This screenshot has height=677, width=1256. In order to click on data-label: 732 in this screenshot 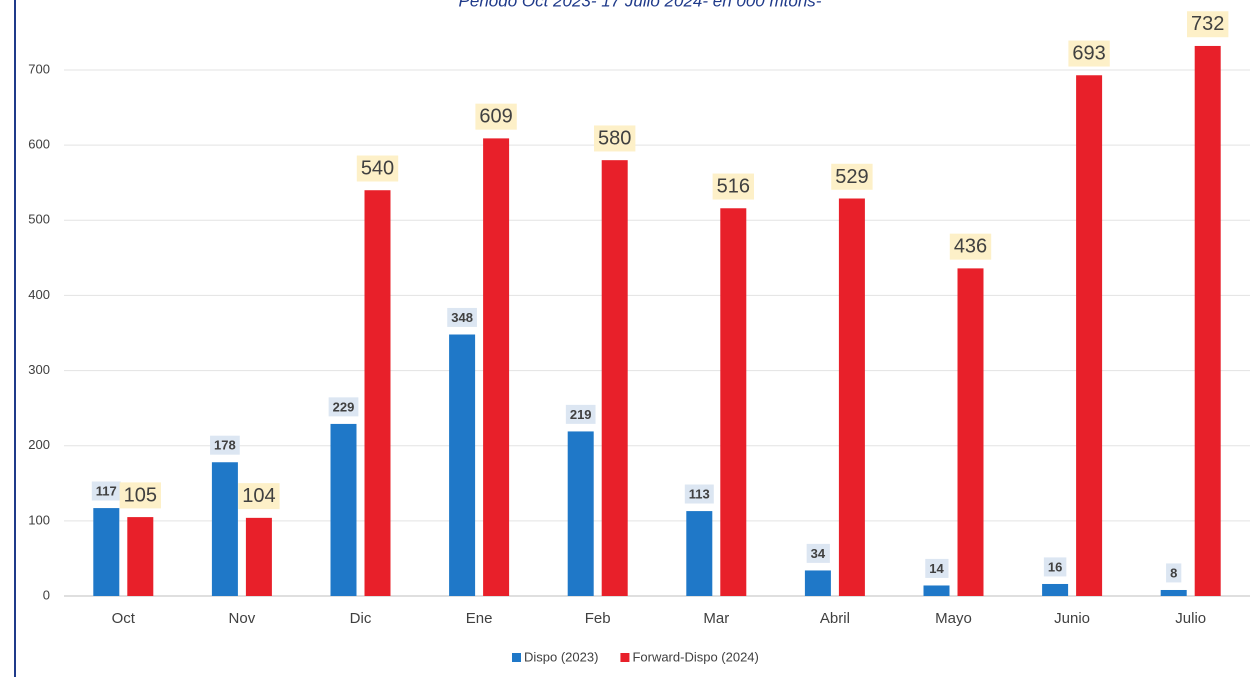, I will do `click(1207, 24)`.